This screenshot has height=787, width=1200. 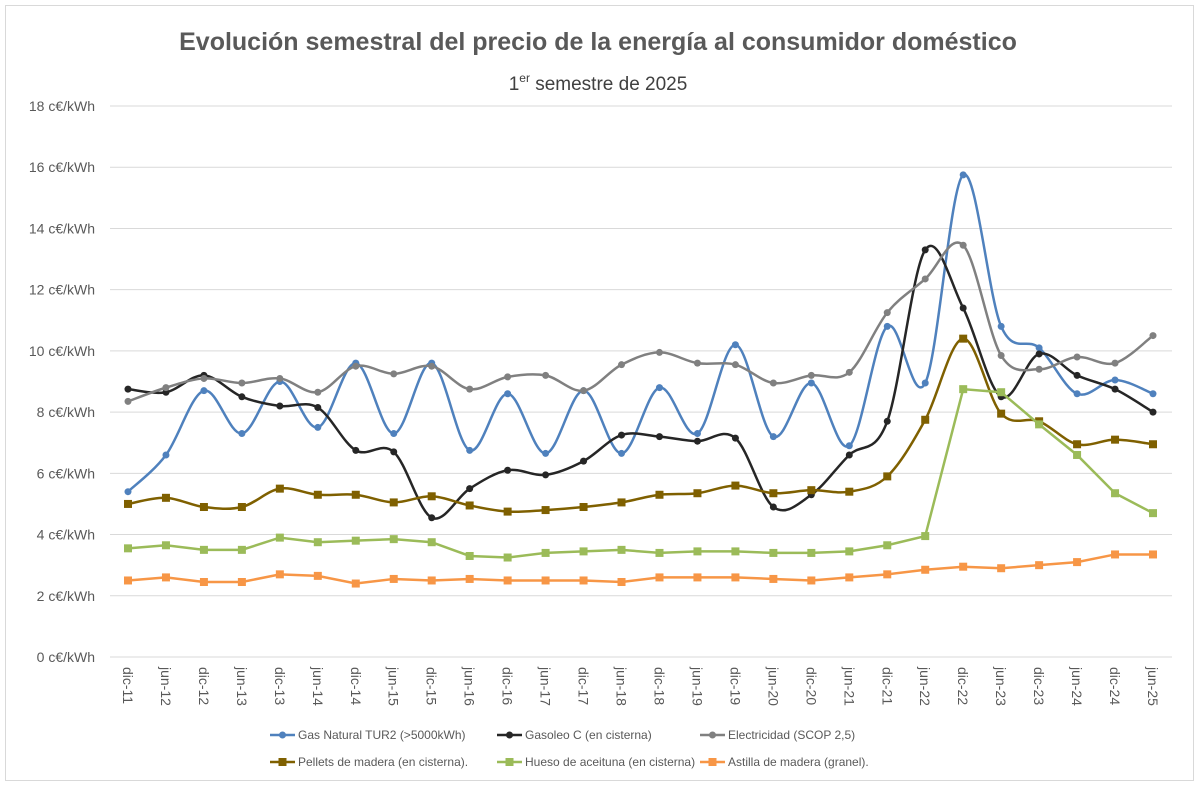 I want to click on x-tick-label: dic-20, so click(x=811, y=686).